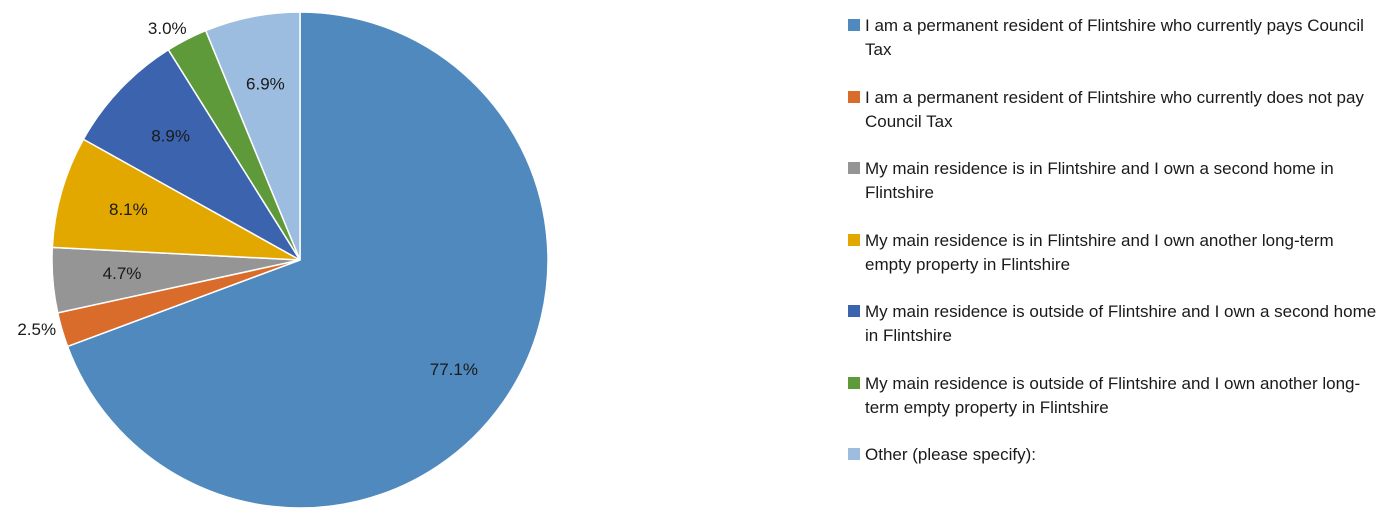  Describe the element at coordinates (1113, 479) in the screenshot. I see `legend-item: Other (please specify):` at that location.